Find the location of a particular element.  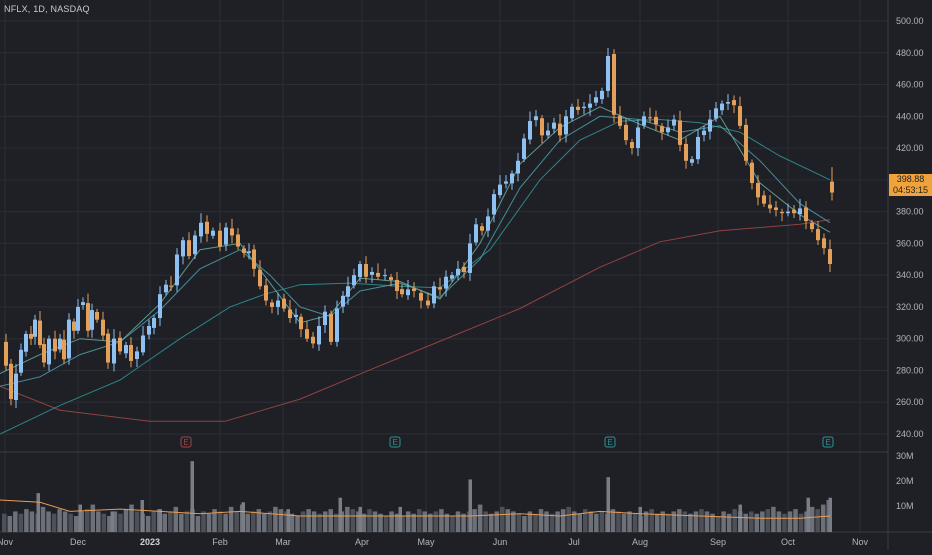

price-tick-label: 500.00 is located at coordinates (910, 21).